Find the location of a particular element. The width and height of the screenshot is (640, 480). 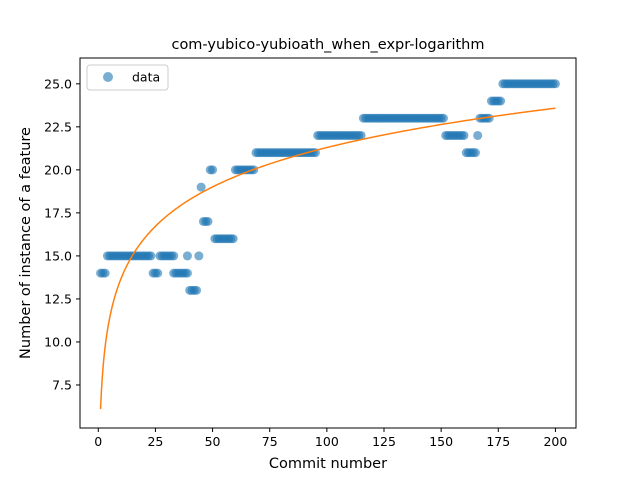

x-tick-label: 50 is located at coordinates (213, 441).